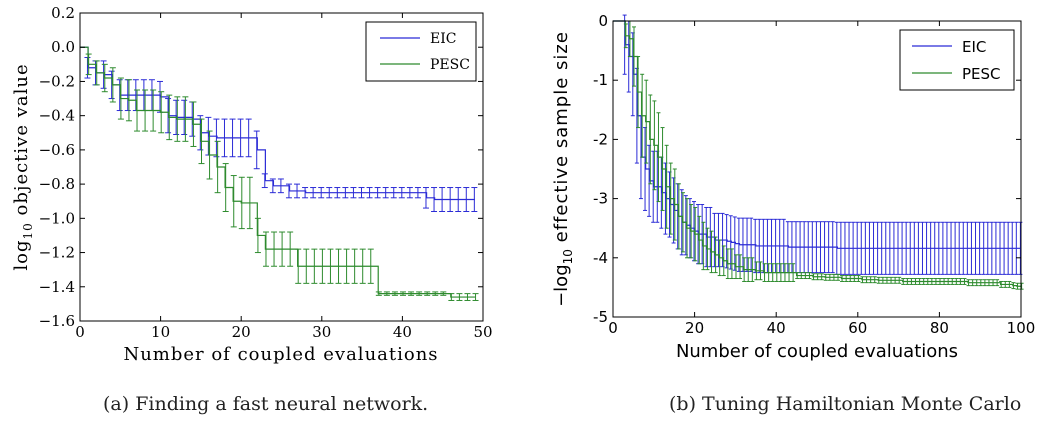  I want to click on chart-b-legend-pesc: PESC, so click(981, 74).